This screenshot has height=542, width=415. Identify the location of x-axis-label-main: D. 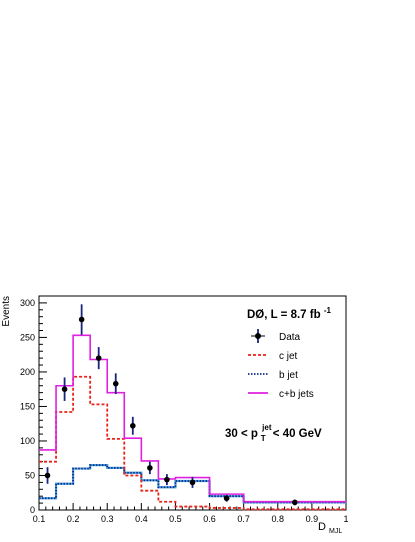
(322, 527).